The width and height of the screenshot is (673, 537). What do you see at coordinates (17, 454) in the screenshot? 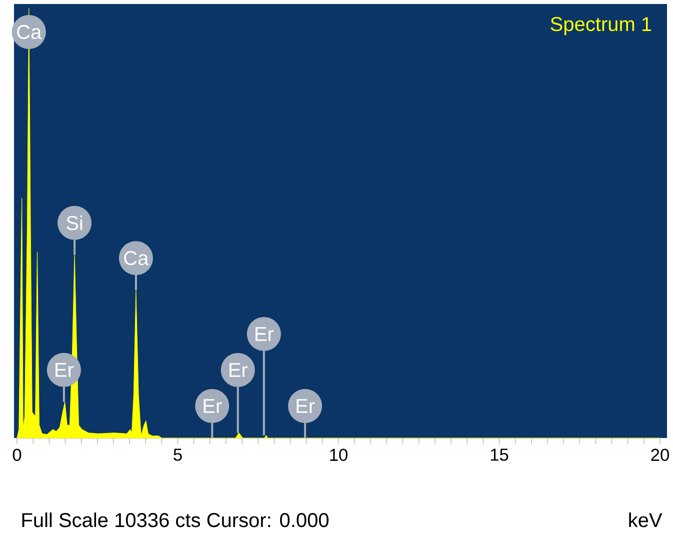
I see `x-tick-label: 0` at bounding box center [17, 454].